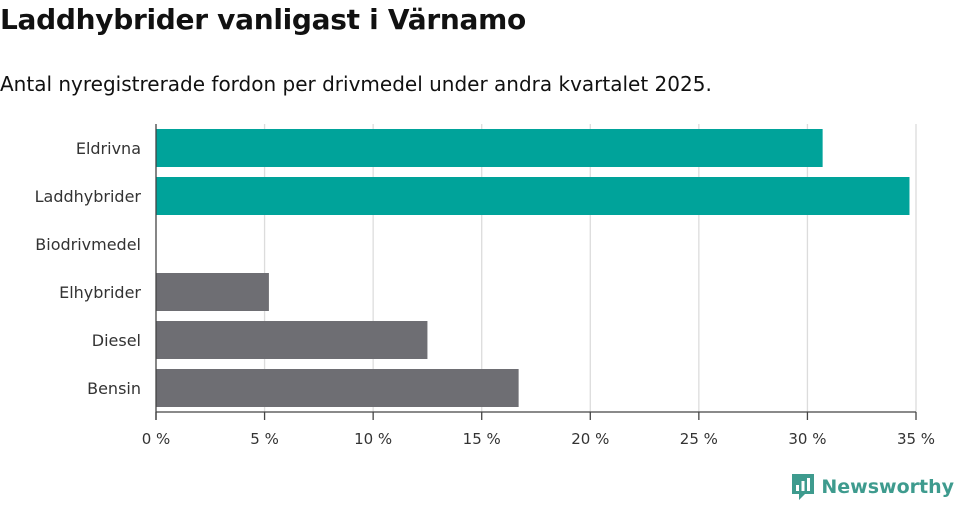 This screenshot has width=960, height=505. Describe the element at coordinates (116, 340) in the screenshot. I see `category-label: Diesel` at that location.